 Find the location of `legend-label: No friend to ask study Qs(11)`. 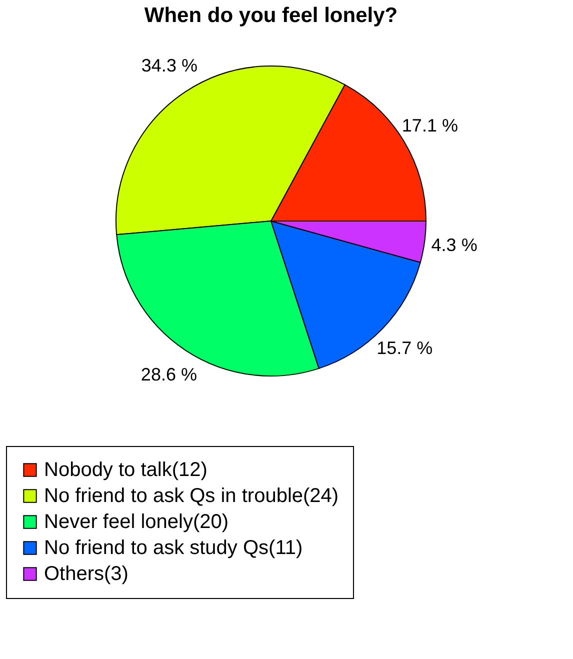

legend-label: No friend to ask study Qs(11) is located at coordinates (173, 548).